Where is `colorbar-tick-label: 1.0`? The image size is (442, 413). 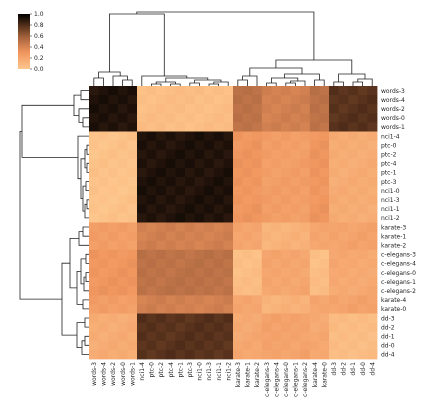
colorbar-tick-label: 1.0 is located at coordinates (39, 14).